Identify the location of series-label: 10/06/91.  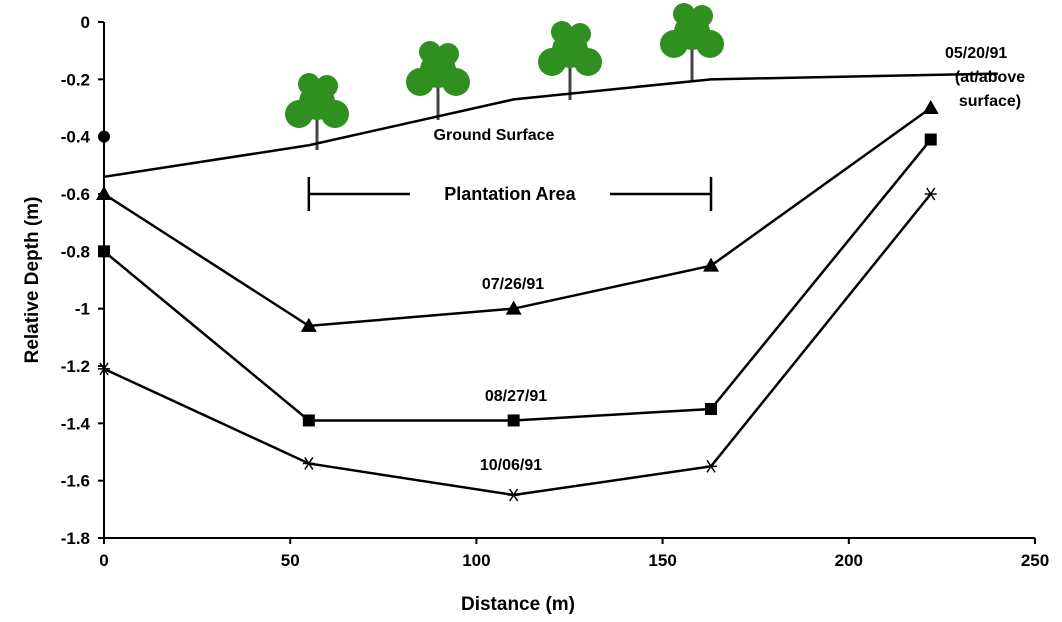
(511, 465).